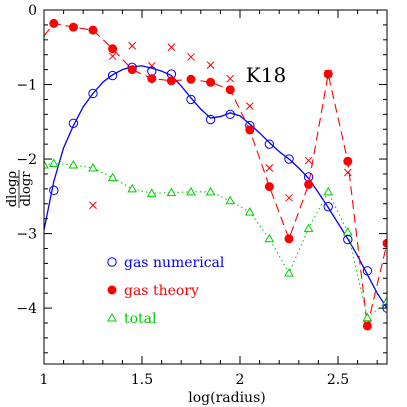  What do you see at coordinates (26, 189) in the screenshot?
I see `y-axis-label-denominator: dlogr` at bounding box center [26, 189].